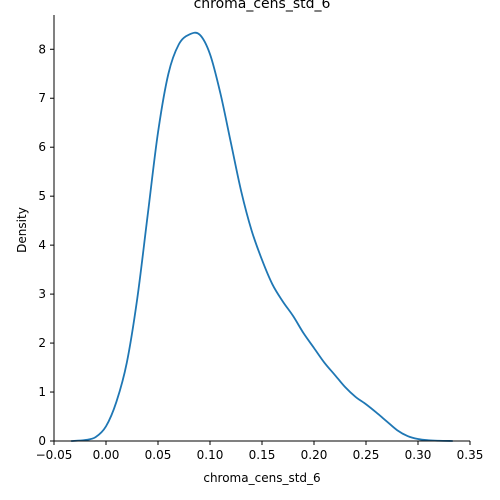  I want to click on y-axis-ticks: 0 1 2 3 4 5 6 7 8, so click(46, 245).